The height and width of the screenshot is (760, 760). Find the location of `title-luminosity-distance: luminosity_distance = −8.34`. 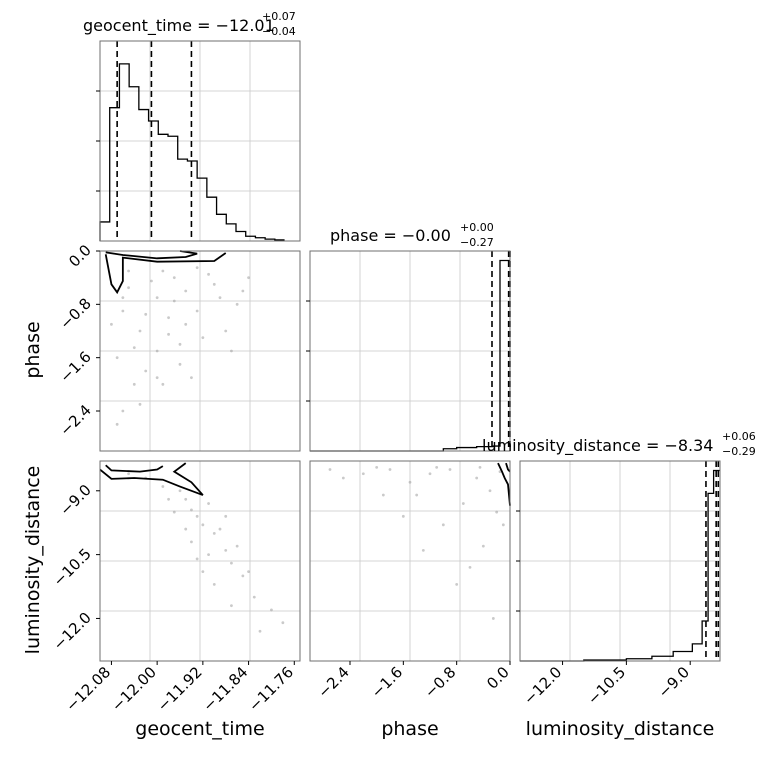

title-luminosity-distance: luminosity_distance = −8.34 is located at coordinates (597, 446).